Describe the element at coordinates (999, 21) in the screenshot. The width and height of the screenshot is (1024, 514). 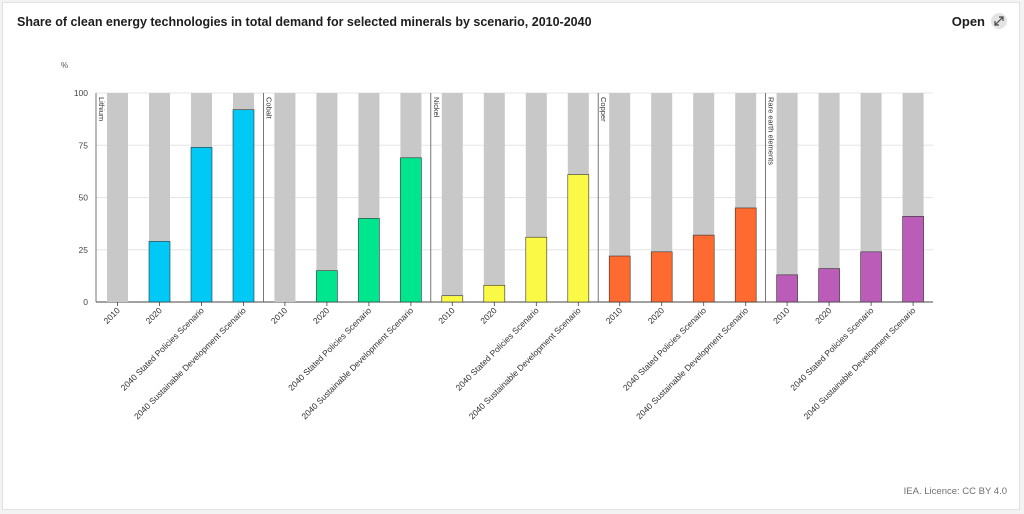
I see `expand-arrows-icon` at that location.